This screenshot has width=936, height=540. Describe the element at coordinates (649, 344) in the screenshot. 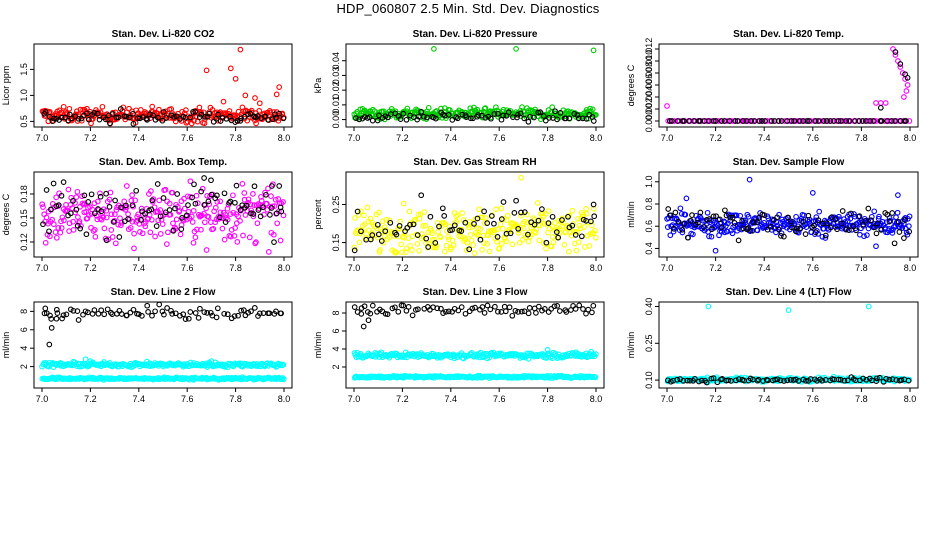

I see `y-tick-label: 0.25` at that location.